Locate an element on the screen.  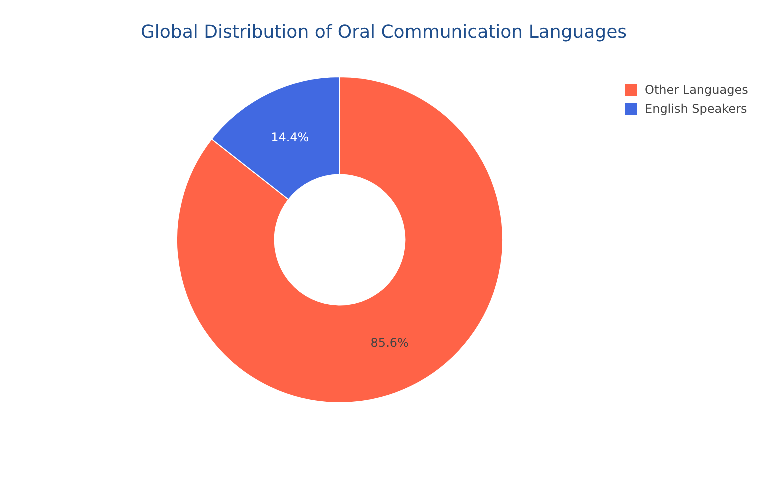
legend-label: English Speakers is located at coordinates (696, 109).